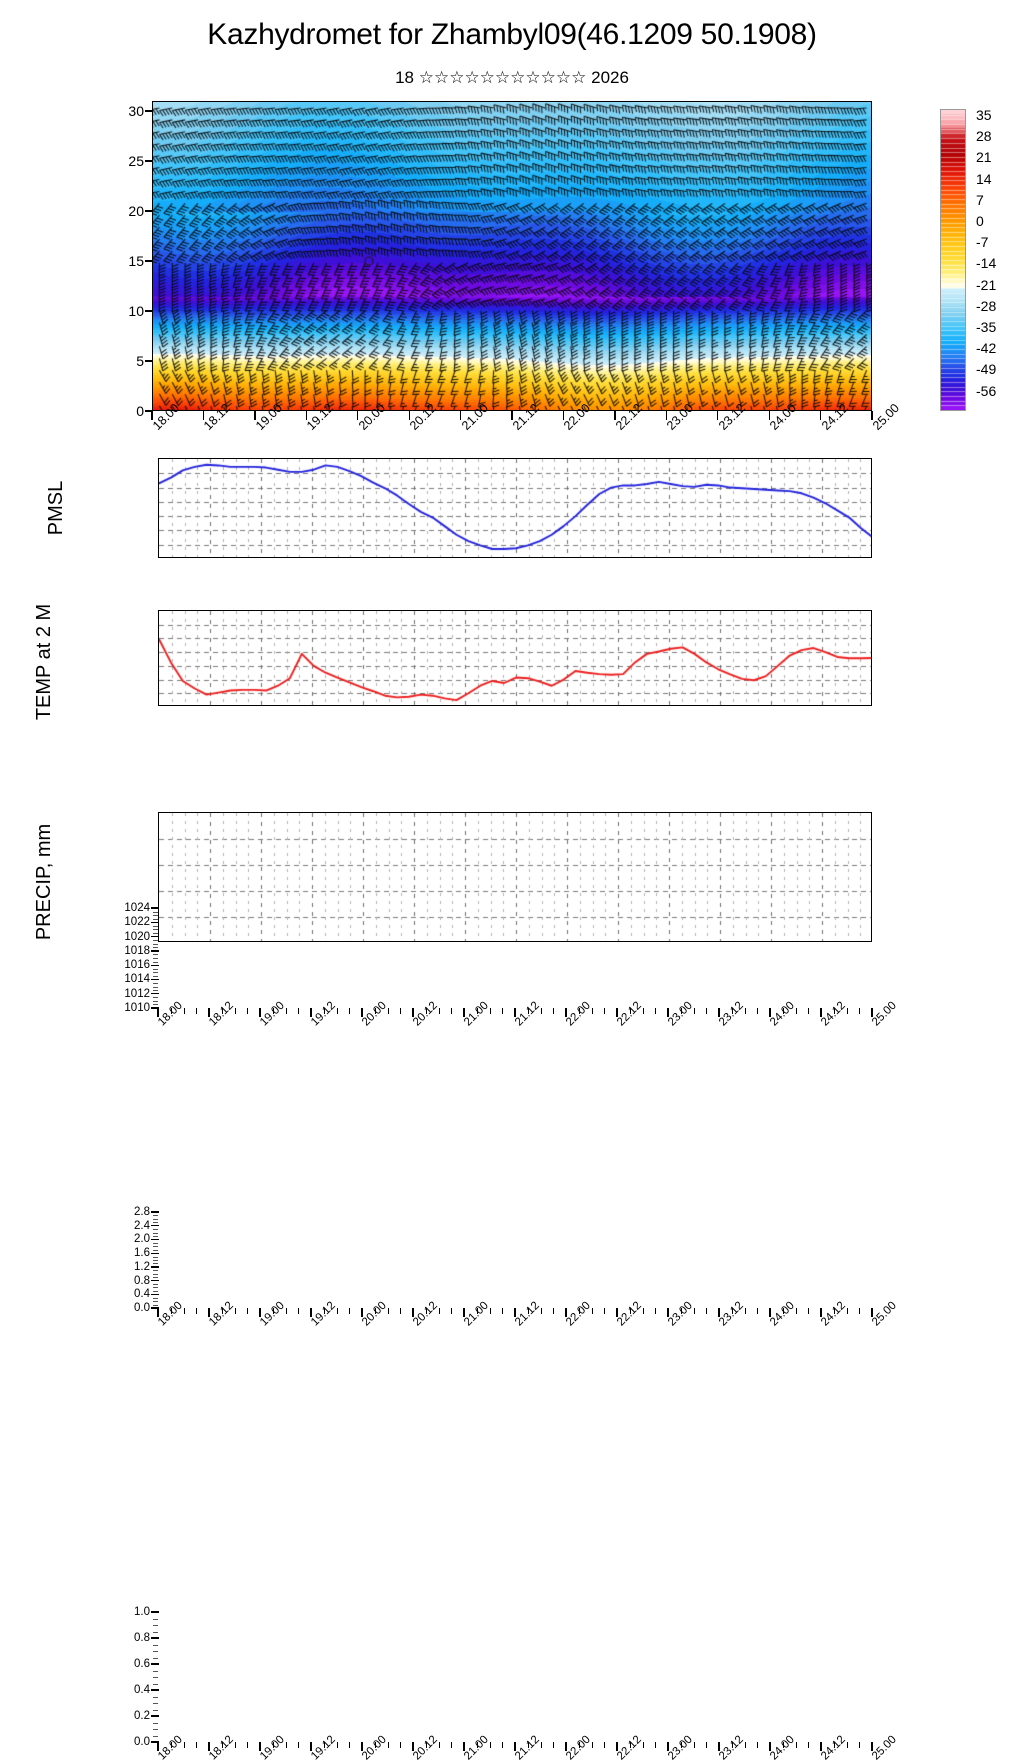 This screenshot has height=1763, width=1024. I want to click on x-tick-label: 24.12, so click(833, 1748).